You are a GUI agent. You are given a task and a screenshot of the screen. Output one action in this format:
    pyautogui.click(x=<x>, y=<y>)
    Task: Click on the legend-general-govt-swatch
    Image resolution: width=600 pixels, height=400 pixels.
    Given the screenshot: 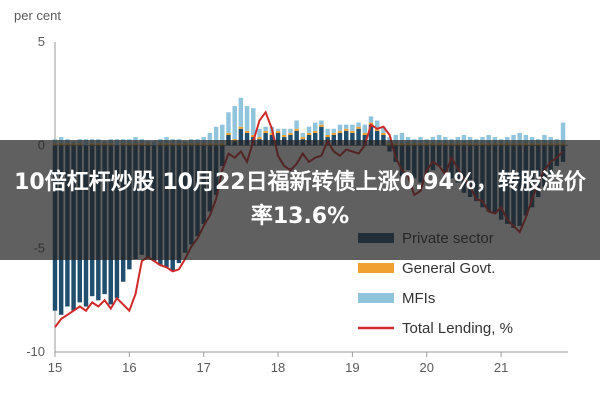 What is the action you would take?
    pyautogui.click(x=376, y=268)
    